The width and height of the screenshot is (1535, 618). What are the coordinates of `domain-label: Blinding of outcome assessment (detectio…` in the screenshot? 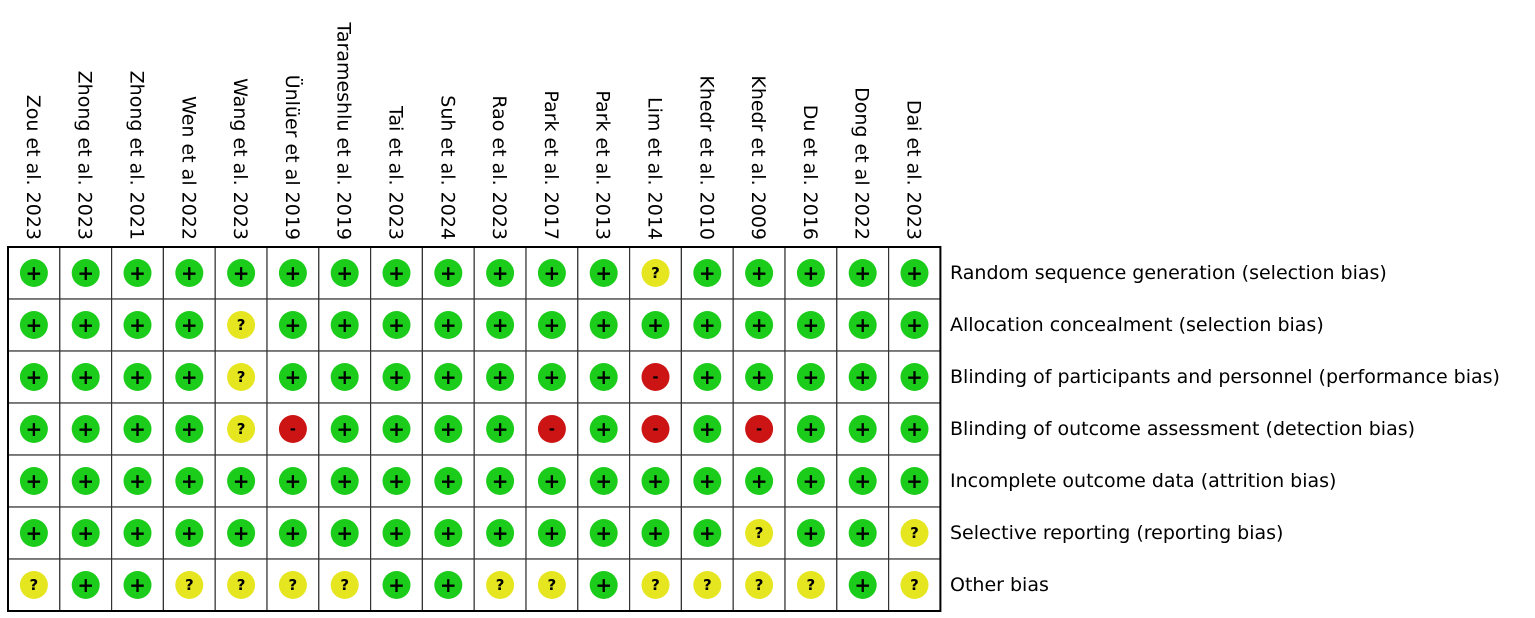 It's located at (1182, 429).